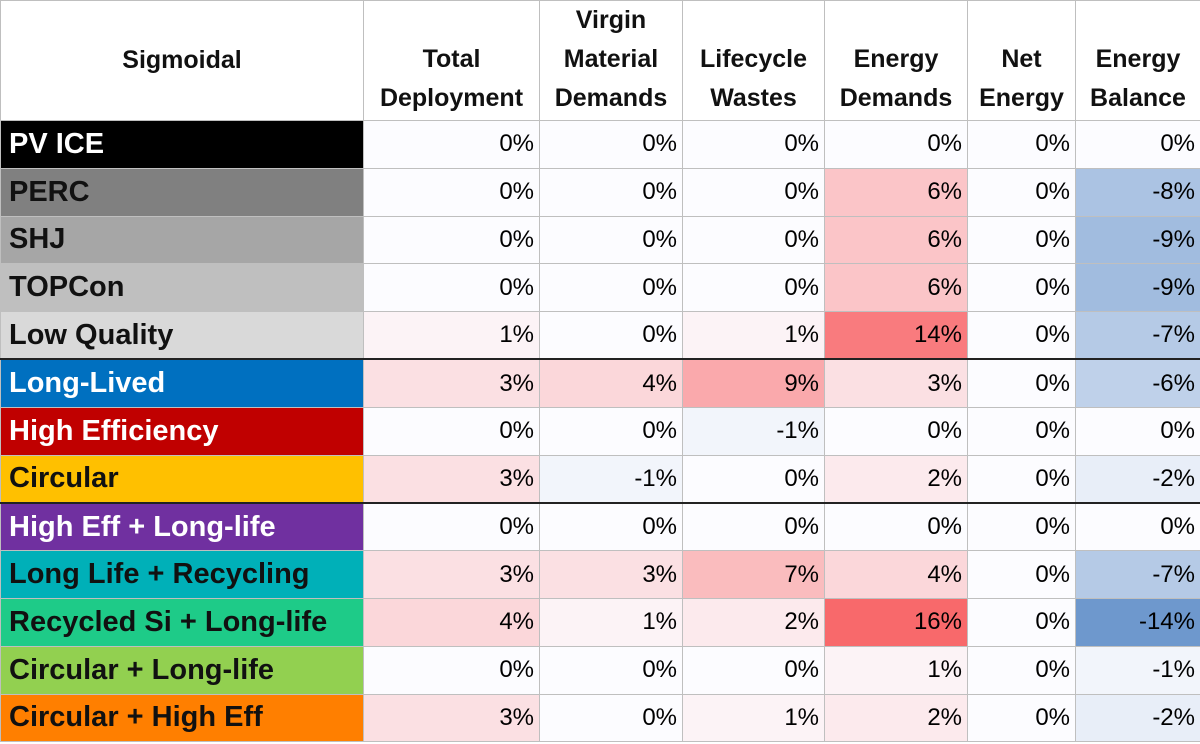 The height and width of the screenshot is (744, 1200). What do you see at coordinates (182, 144) in the screenshot?
I see `row-label: PV ICE` at bounding box center [182, 144].